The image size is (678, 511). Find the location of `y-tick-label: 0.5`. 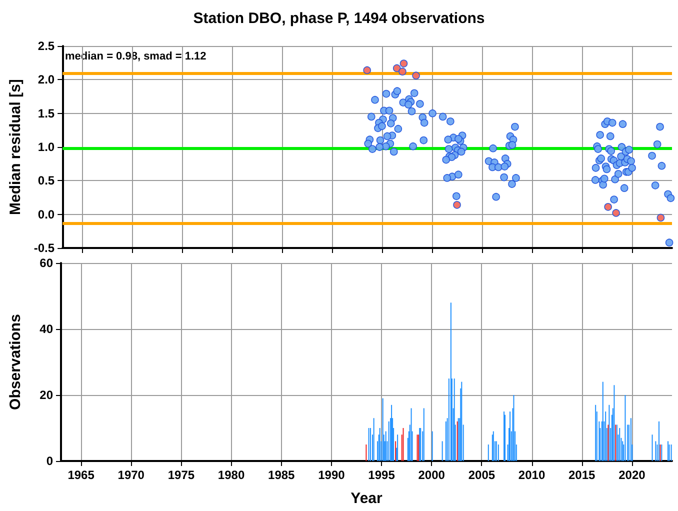

y-tick-label: 0.5 is located at coordinates (46, 181).